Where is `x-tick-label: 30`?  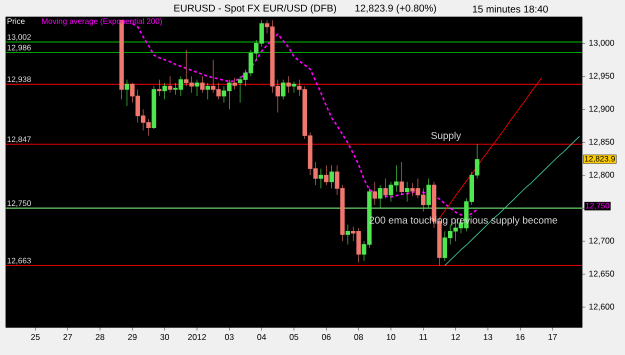
x-tick-label: 30 is located at coordinates (165, 337).